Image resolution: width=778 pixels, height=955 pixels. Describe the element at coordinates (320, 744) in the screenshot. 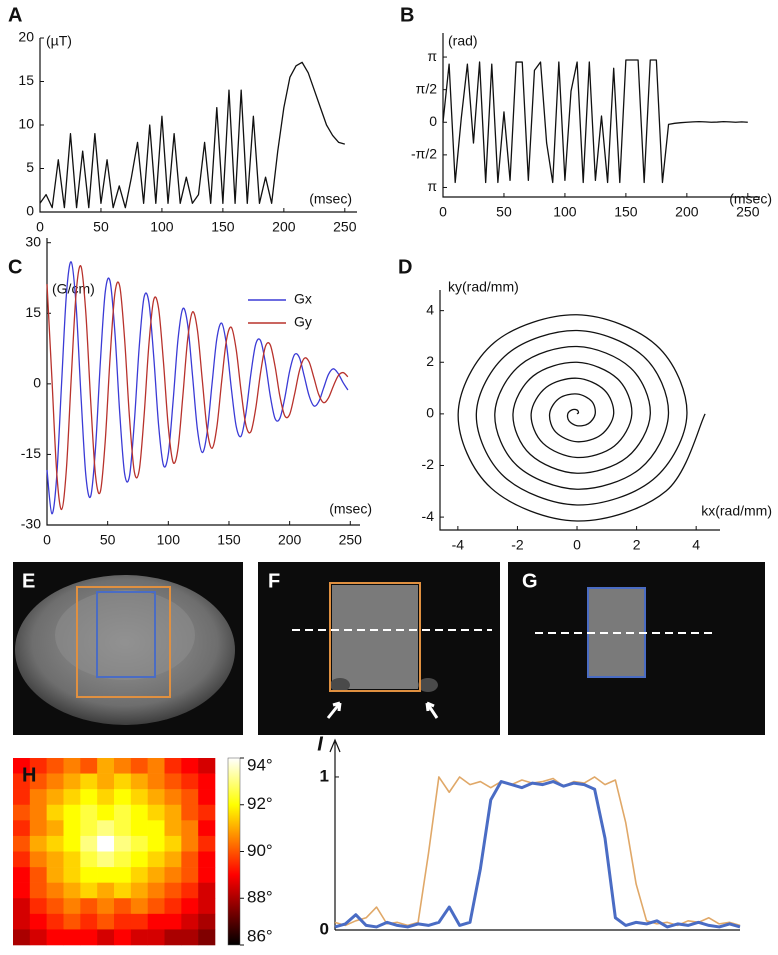

I see `y-axis-label: I` at that location.